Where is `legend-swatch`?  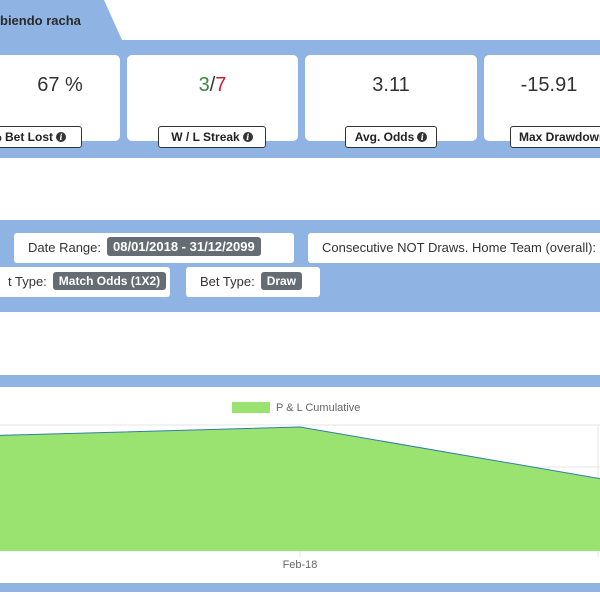 legend-swatch is located at coordinates (251, 407).